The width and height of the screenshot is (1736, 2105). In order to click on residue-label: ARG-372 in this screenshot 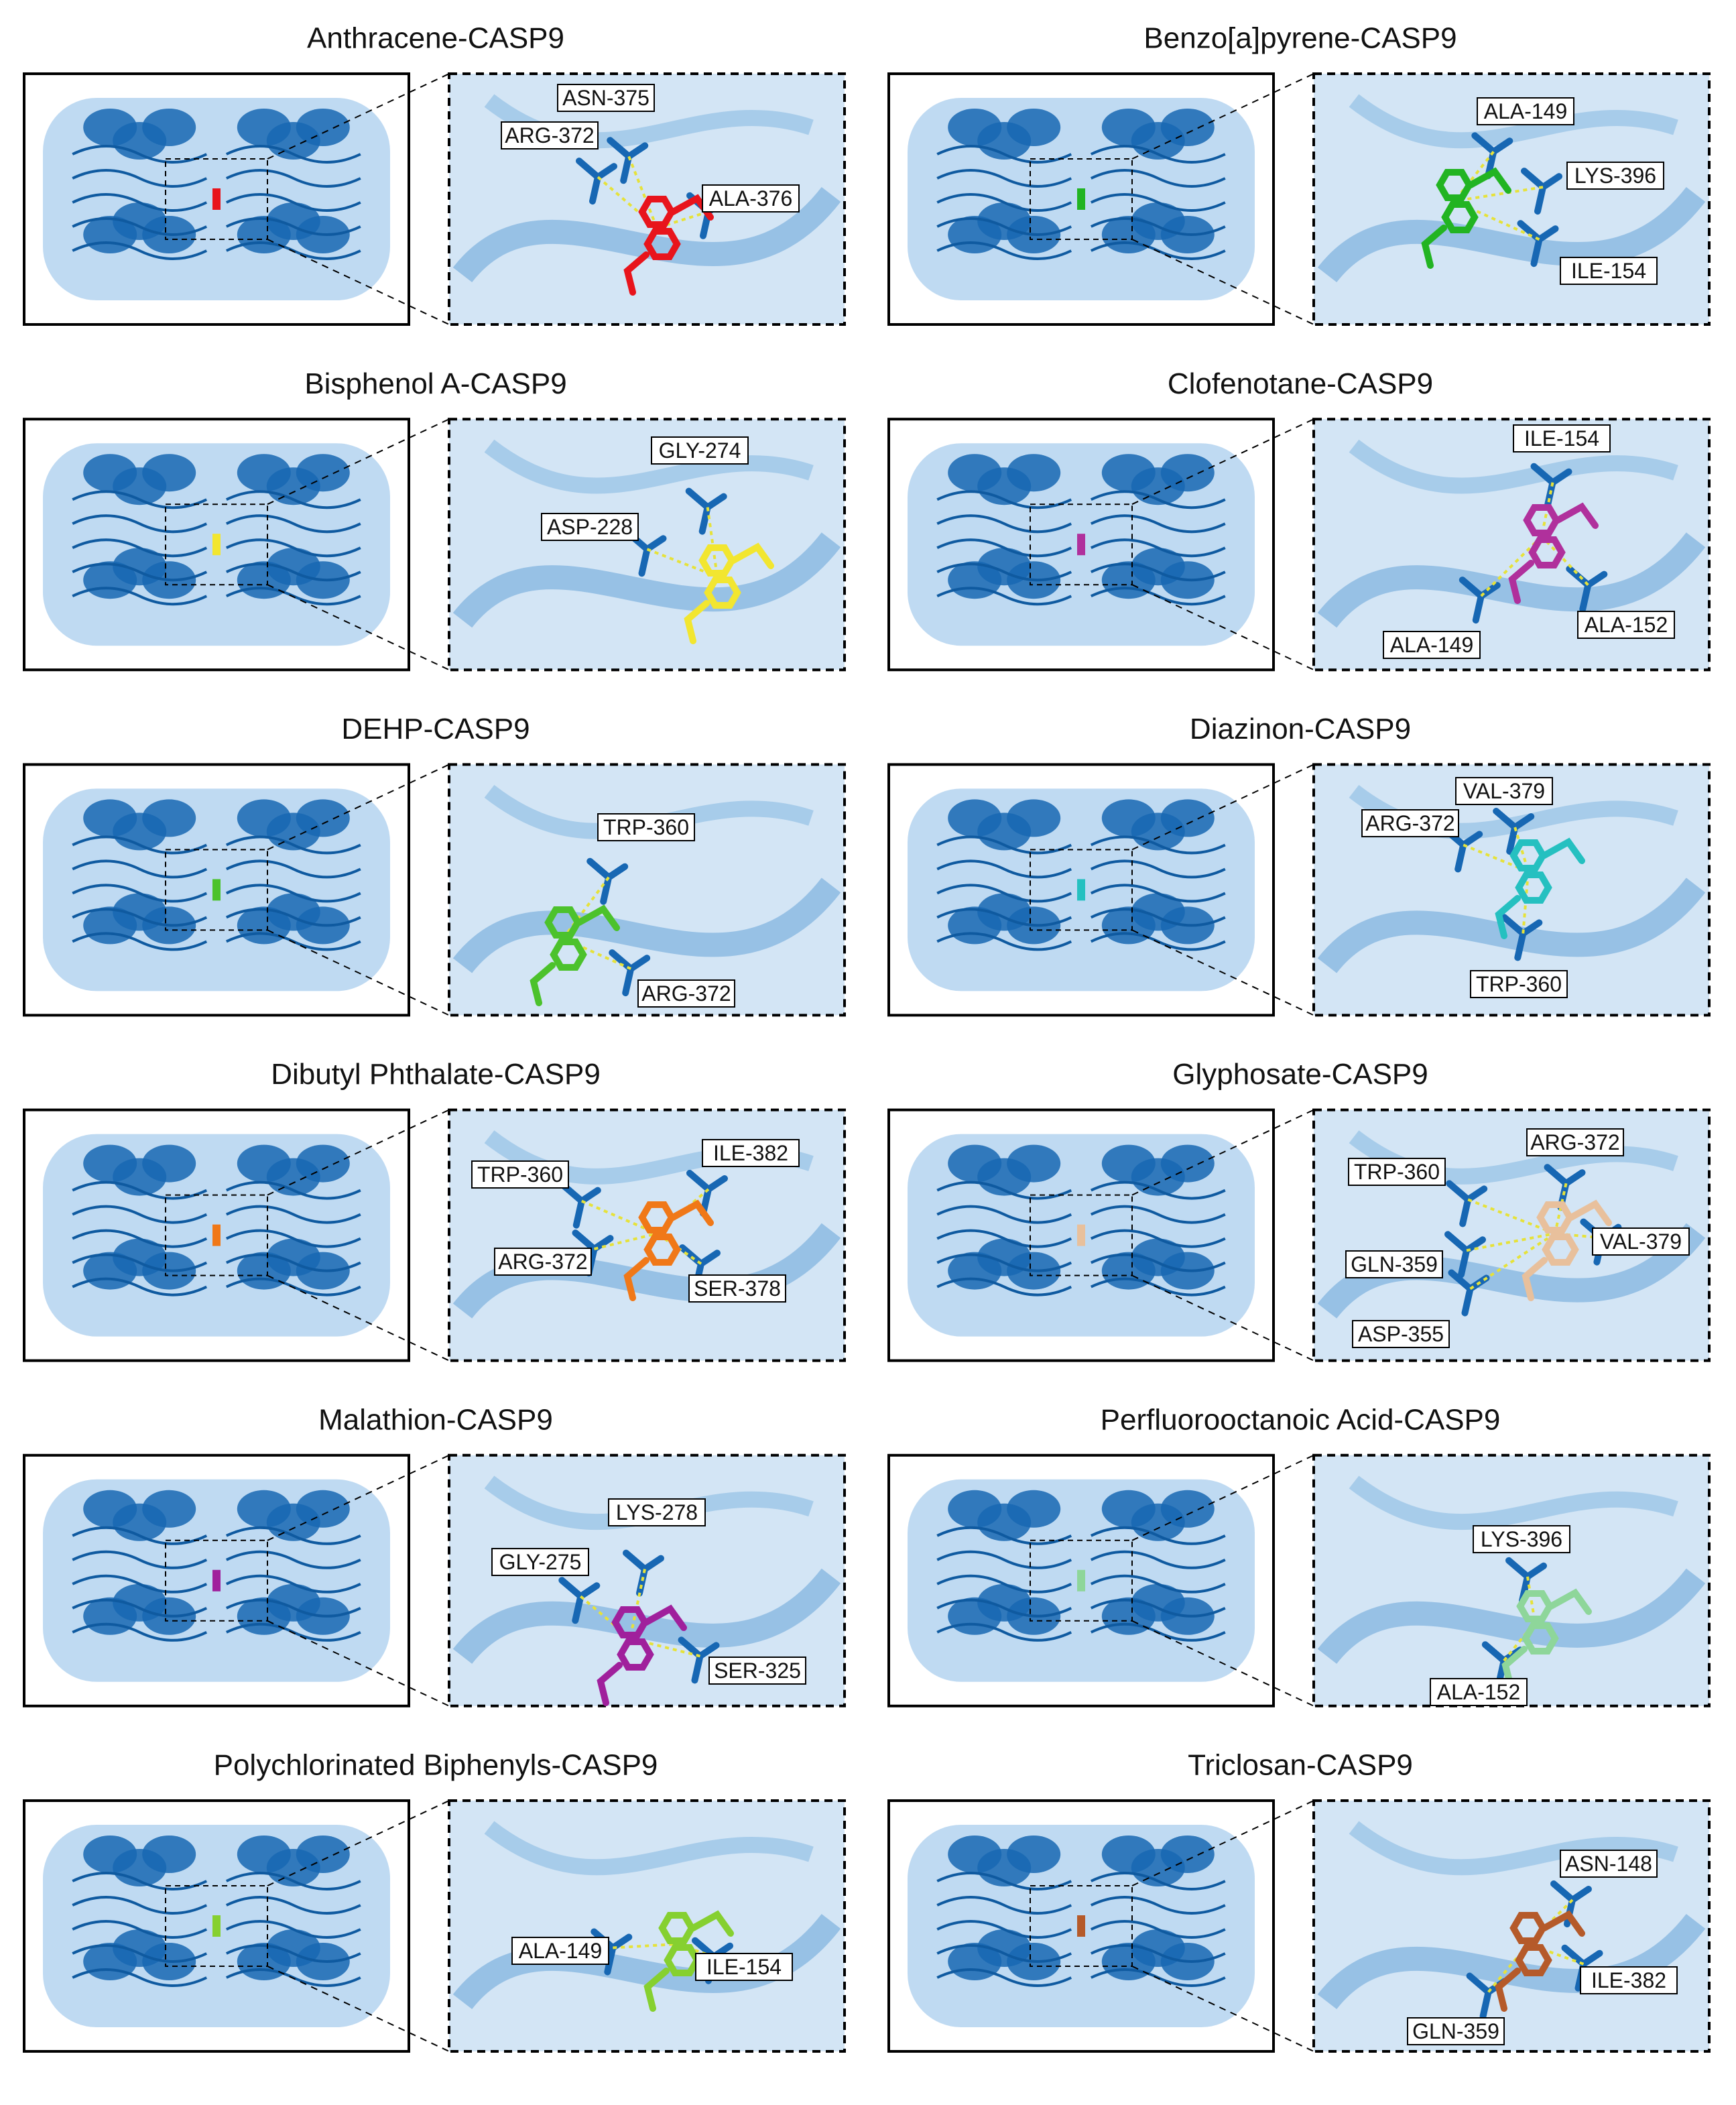, I will do `click(1575, 1142)`.